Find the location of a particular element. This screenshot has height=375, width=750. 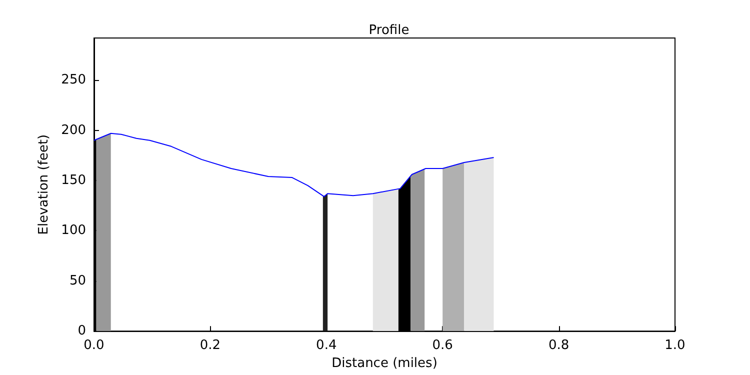

x-tick-label: 0.8 is located at coordinates (559, 346).